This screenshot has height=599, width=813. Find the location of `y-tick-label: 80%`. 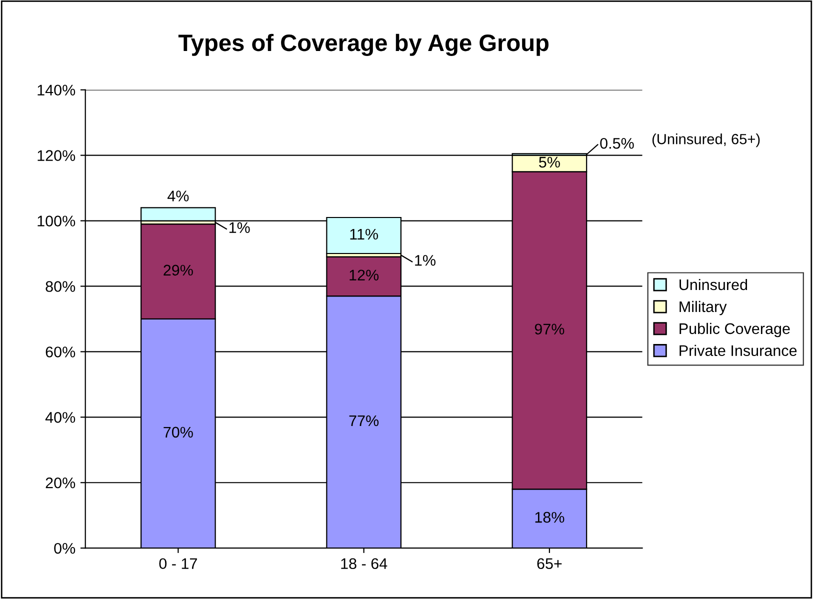

y-tick-label: 80% is located at coordinates (61, 286).